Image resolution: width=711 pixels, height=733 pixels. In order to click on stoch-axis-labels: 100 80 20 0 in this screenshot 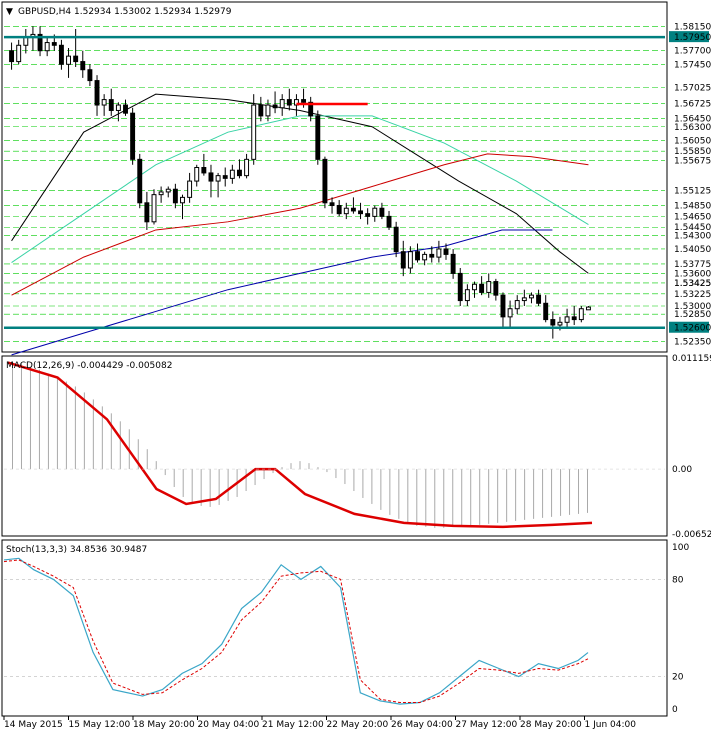, I will do `click(680, 629)`.